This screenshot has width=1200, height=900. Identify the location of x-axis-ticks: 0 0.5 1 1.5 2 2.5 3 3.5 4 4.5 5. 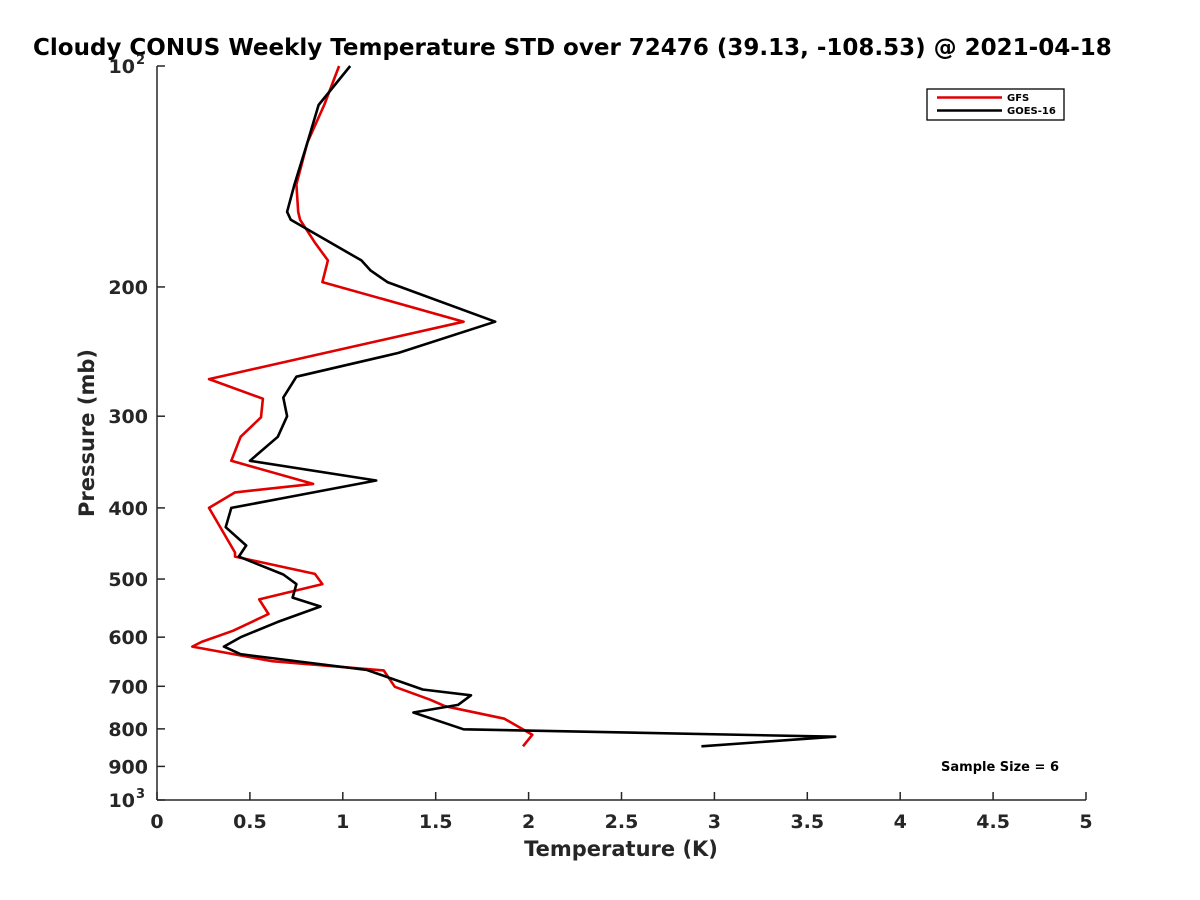
(621, 812).